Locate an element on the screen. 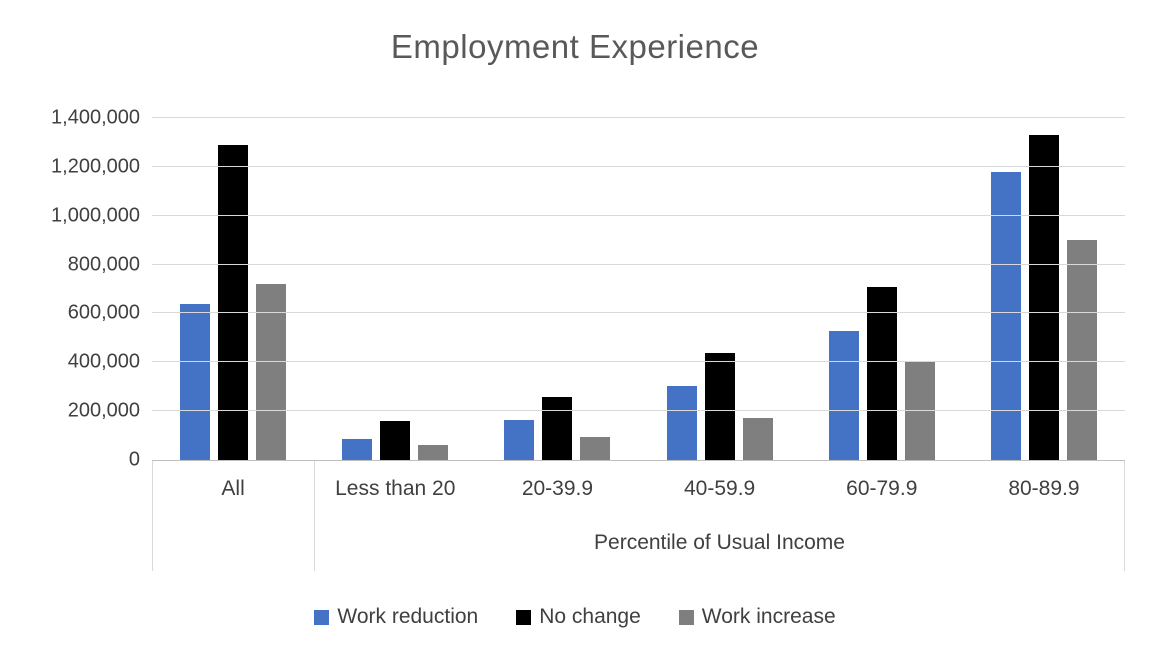 The width and height of the screenshot is (1150, 658). legend-item-no-change: No change is located at coordinates (578, 617).